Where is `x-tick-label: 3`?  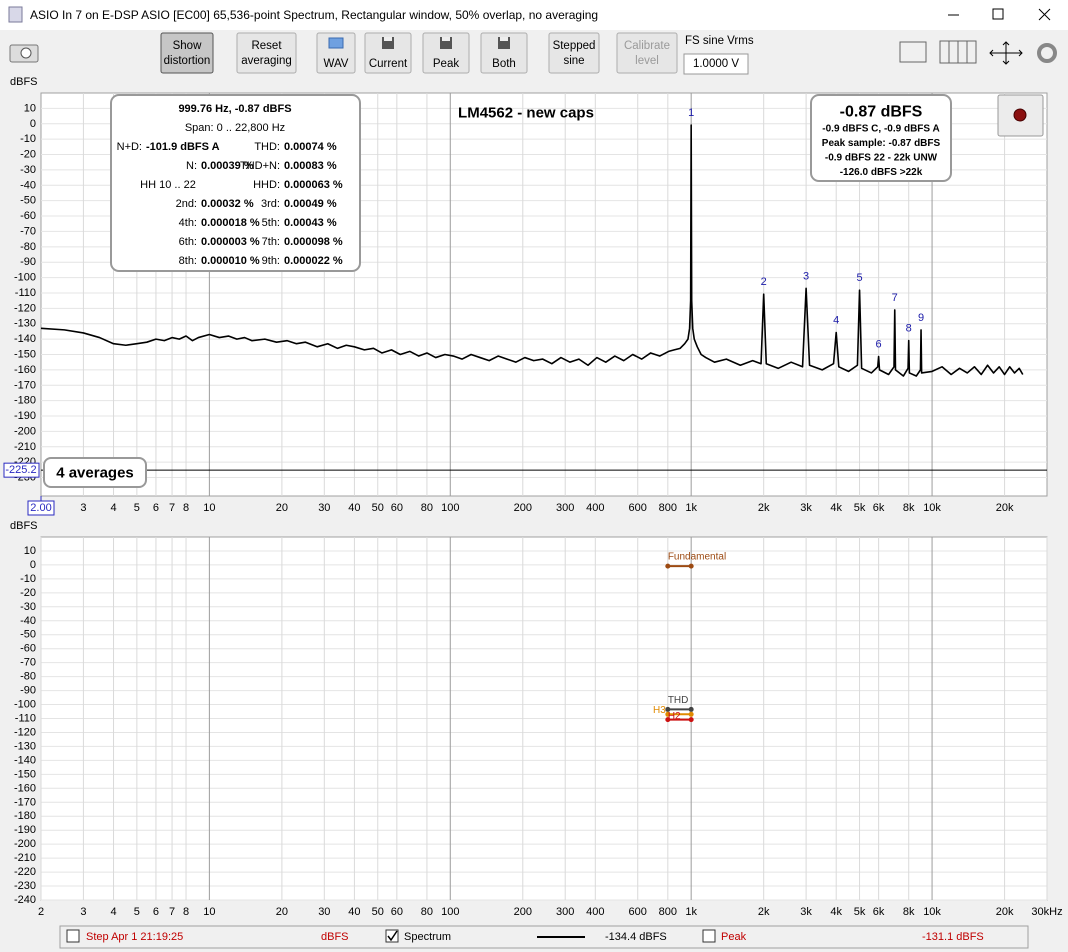
x-tick-label: 3 is located at coordinates (83, 508).